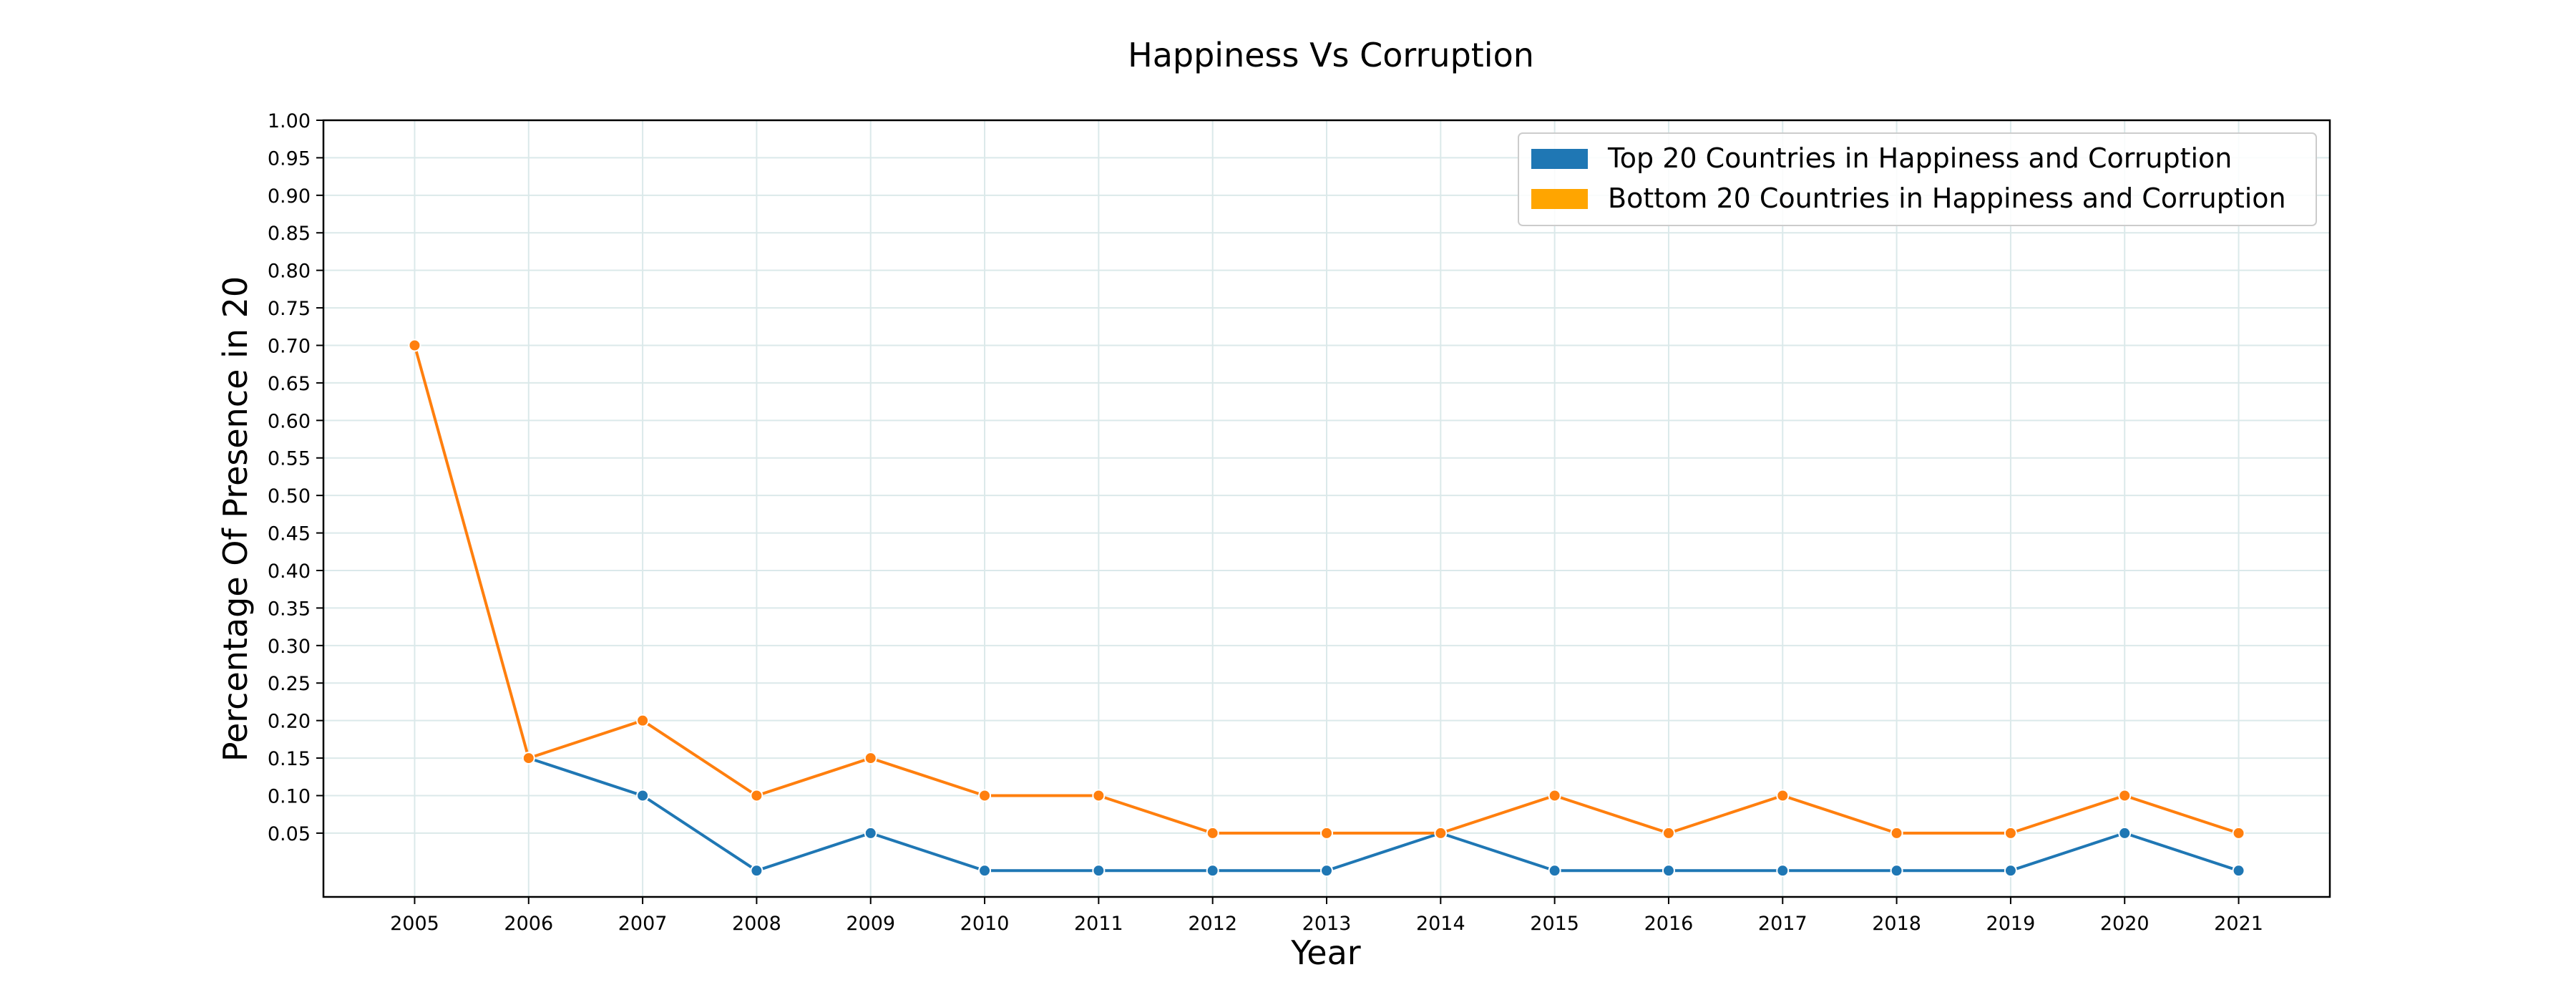 This screenshot has width=2576, height=1005. Describe the element at coordinates (289, 571) in the screenshot. I see `y-tick-label: 0.40` at that location.